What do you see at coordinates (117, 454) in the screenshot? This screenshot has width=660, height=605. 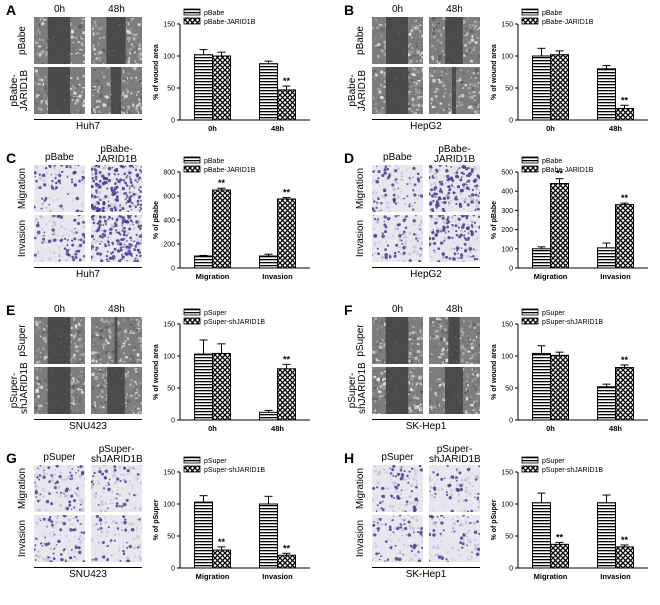 I see `column-header: pSuper- shJARID1B` at bounding box center [117, 454].